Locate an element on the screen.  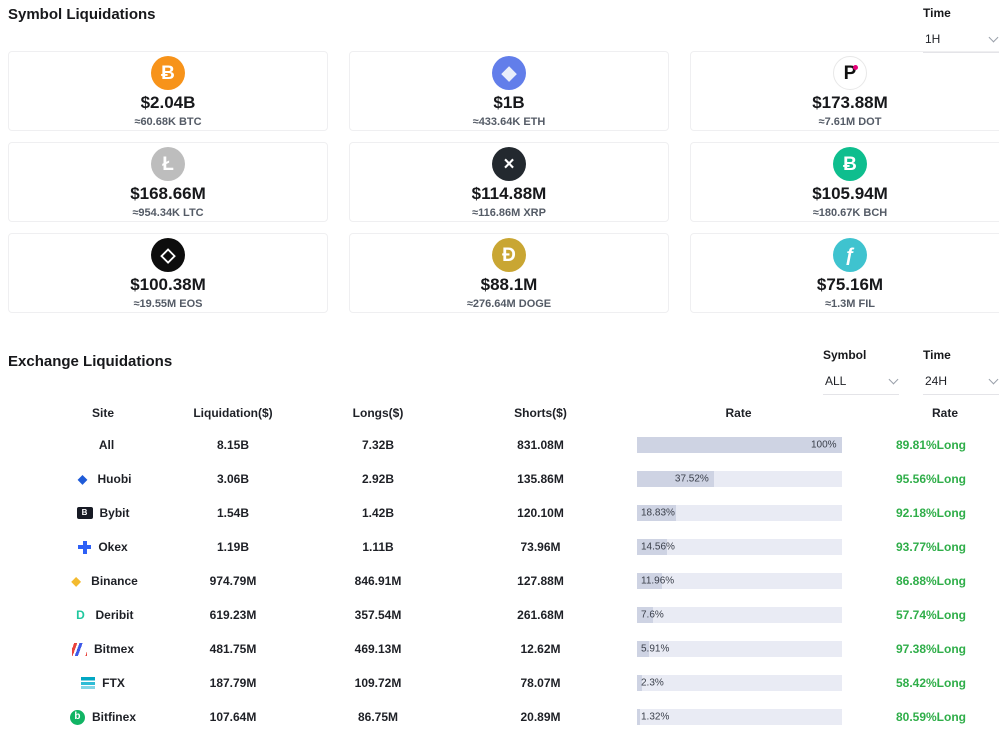
long-rate: 92.18%Long is located at coordinates (930, 513).